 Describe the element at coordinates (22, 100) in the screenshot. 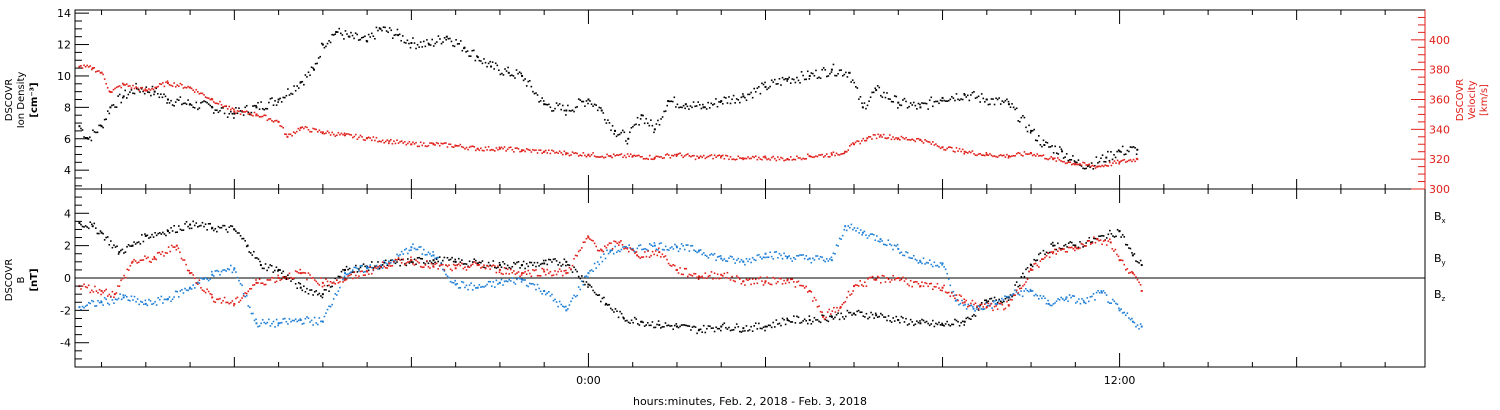

I see `top-left-axis-title: DSCOVR Ion Density [cm⁻³]` at that location.